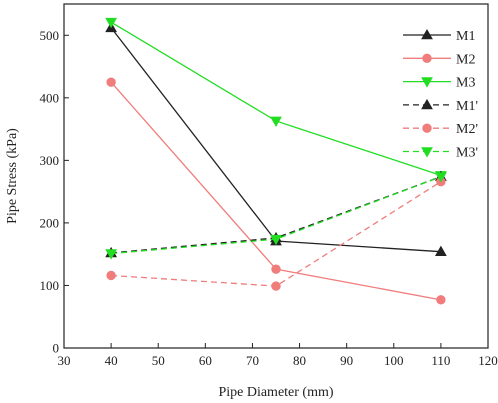  What do you see at coordinates (299, 360) in the screenshot?
I see `x-tick-label: 80` at bounding box center [299, 360].